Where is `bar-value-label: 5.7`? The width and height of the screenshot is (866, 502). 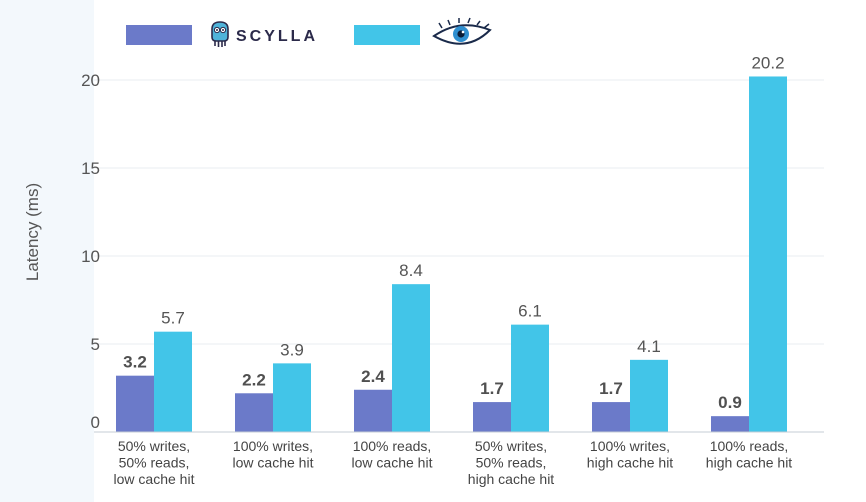
bar-value-label: 5.7 is located at coordinates (173, 318).